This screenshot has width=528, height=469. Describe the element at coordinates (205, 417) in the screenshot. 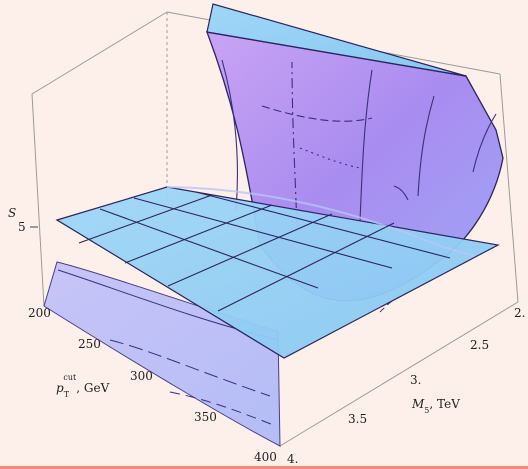

I see `x-tick-label: 350` at that location.